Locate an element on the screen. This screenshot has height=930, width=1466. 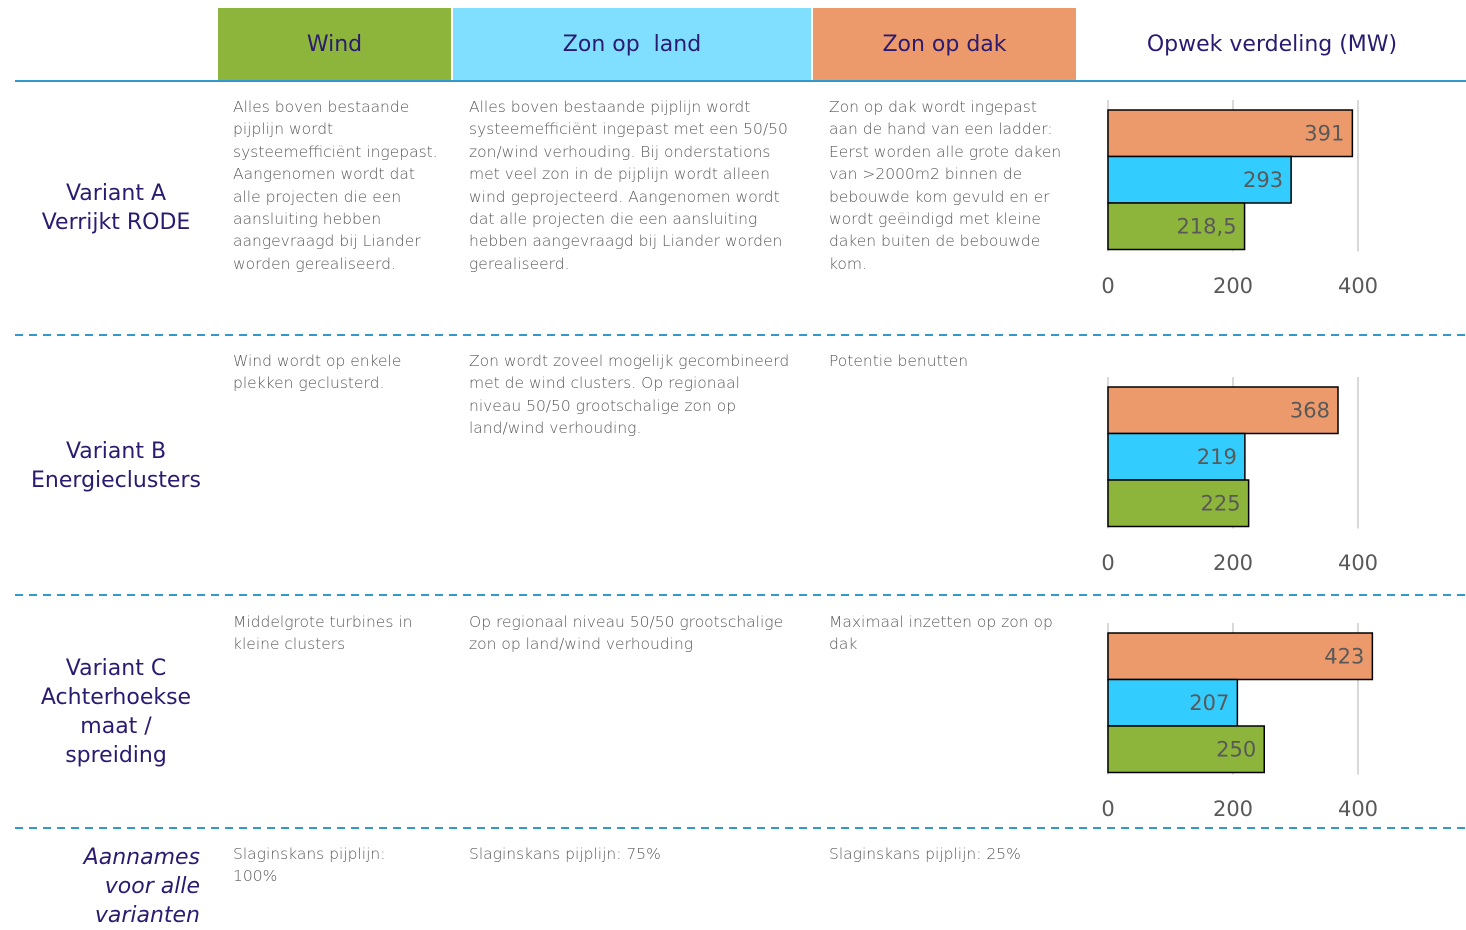
variant-label: maat / is located at coordinates (116, 726).